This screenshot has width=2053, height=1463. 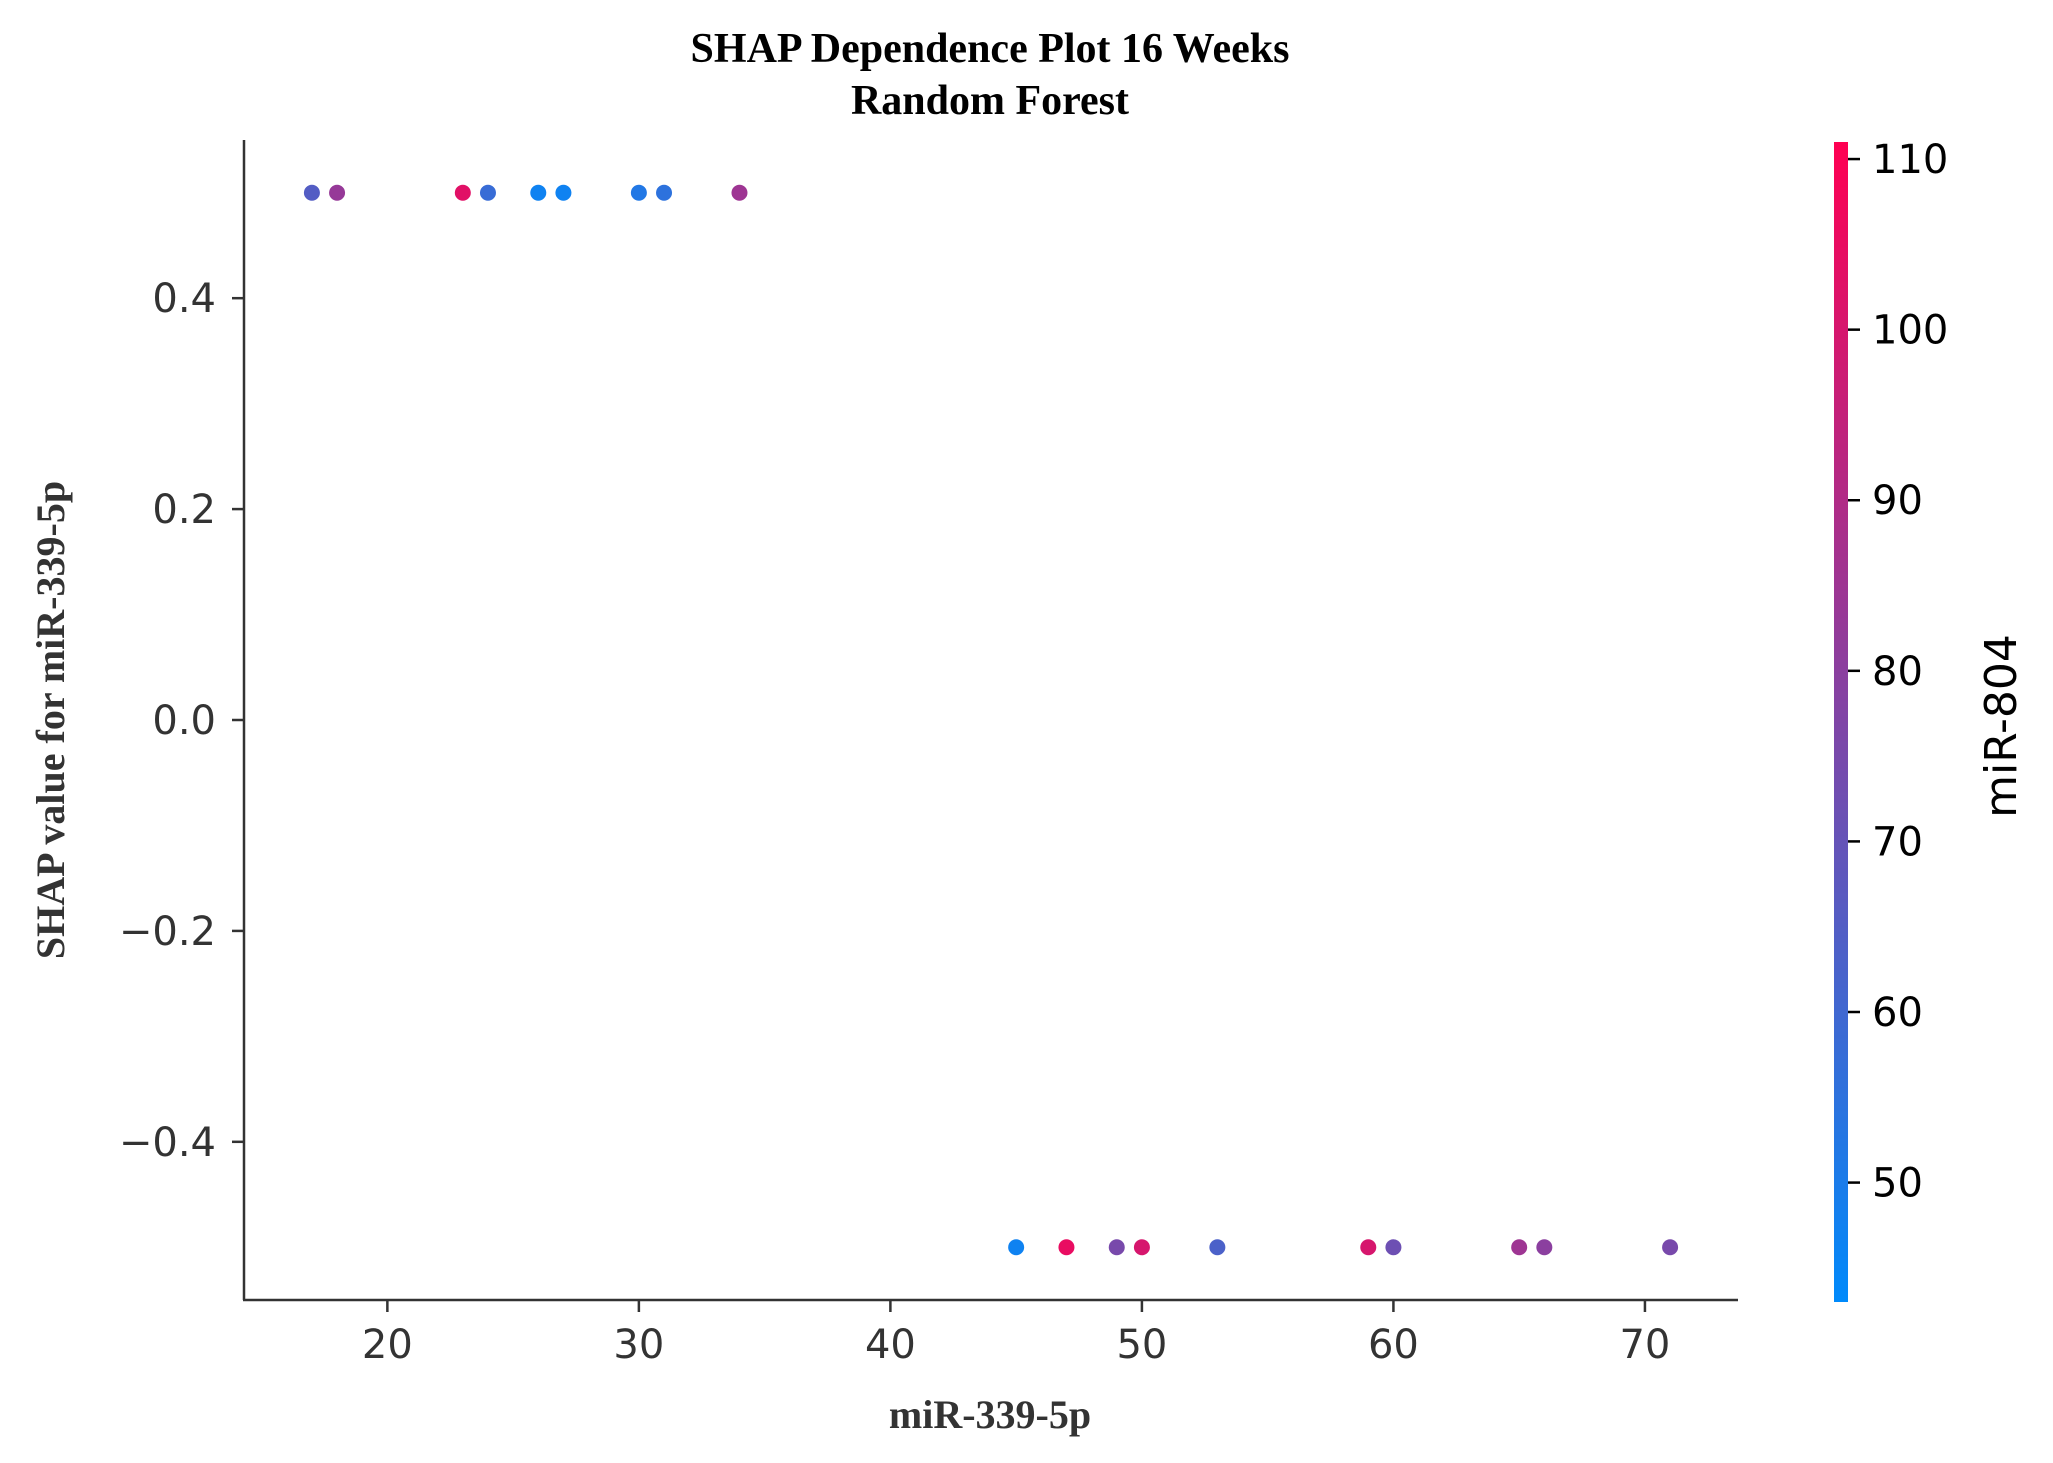 What do you see at coordinates (1897, 1013) in the screenshot?
I see `colorbar-tick-label: 60` at bounding box center [1897, 1013].